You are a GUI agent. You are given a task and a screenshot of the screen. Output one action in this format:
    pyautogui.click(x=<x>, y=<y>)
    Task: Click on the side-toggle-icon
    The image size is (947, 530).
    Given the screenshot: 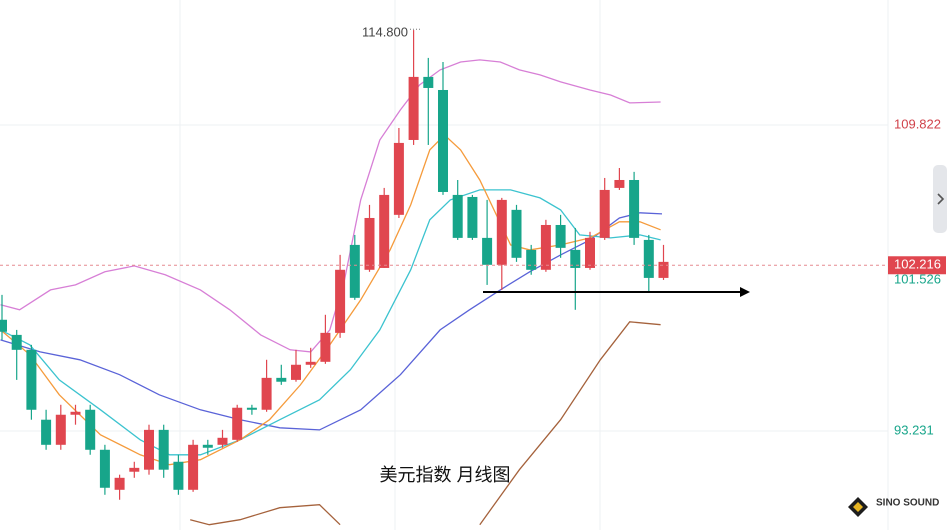 What is the action you would take?
    pyautogui.click(x=941, y=199)
    